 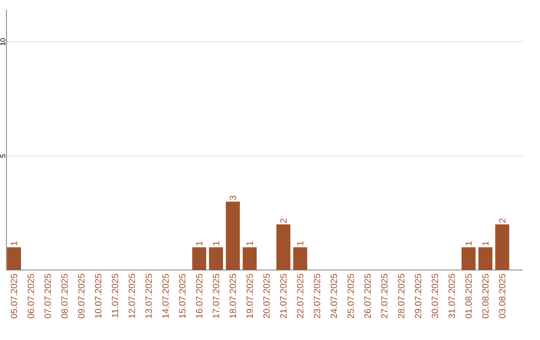 I want to click on x-tick-label: 13.07.2025, so click(x=148, y=296).